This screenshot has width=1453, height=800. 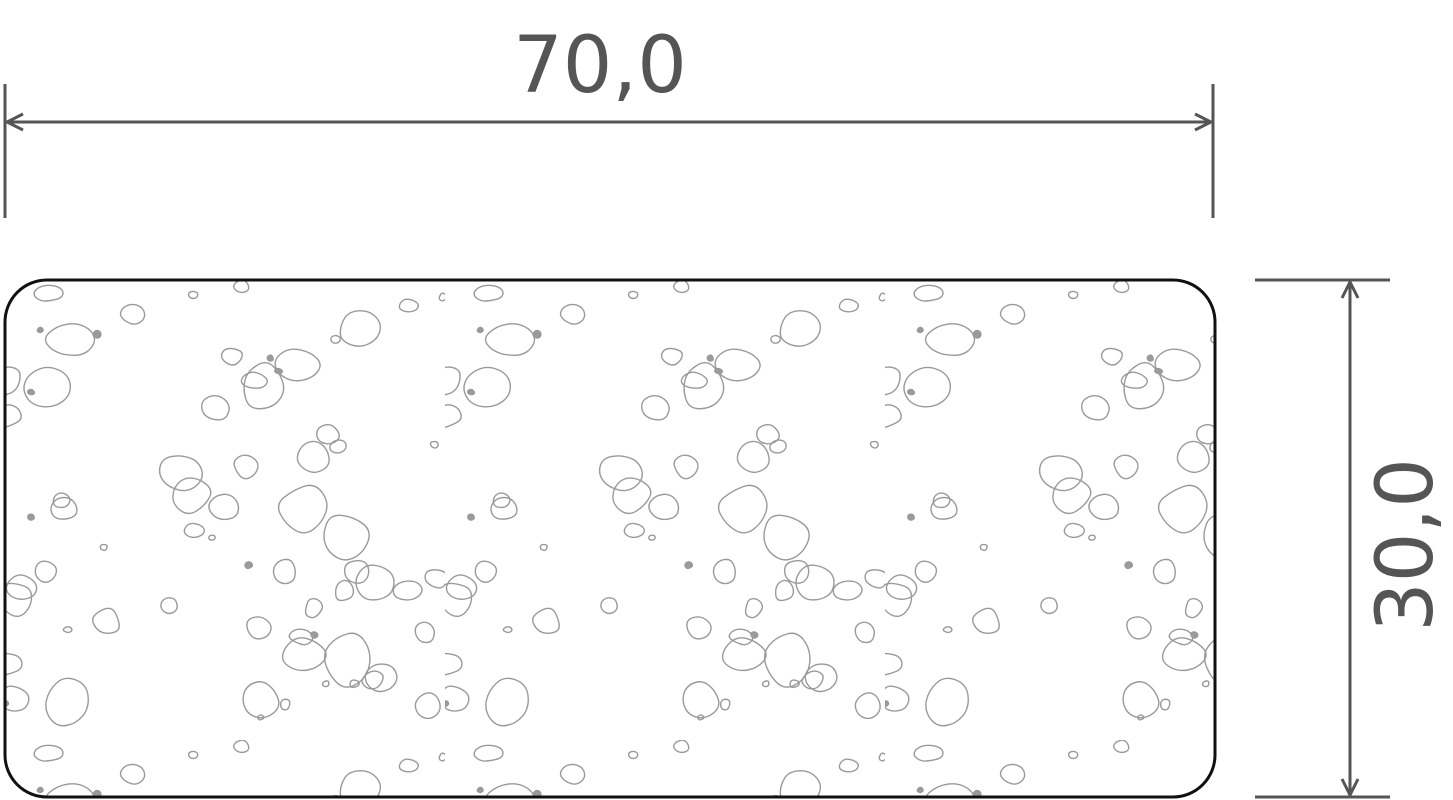 I want to click on width-dimension-label: 70,0, so click(x=600, y=66).